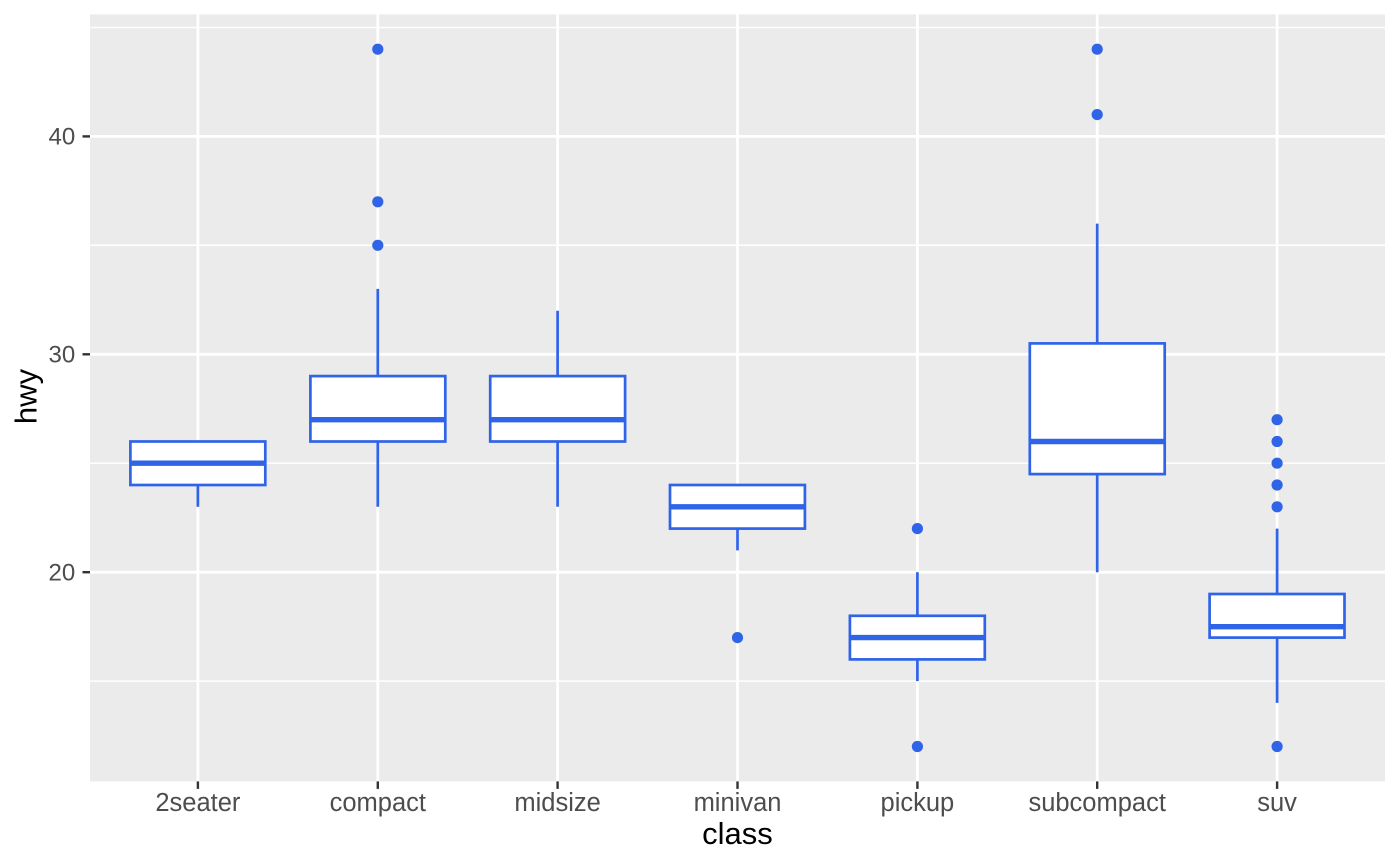  Describe the element at coordinates (61, 572) in the screenshot. I see `svg-text: 20` at that location.